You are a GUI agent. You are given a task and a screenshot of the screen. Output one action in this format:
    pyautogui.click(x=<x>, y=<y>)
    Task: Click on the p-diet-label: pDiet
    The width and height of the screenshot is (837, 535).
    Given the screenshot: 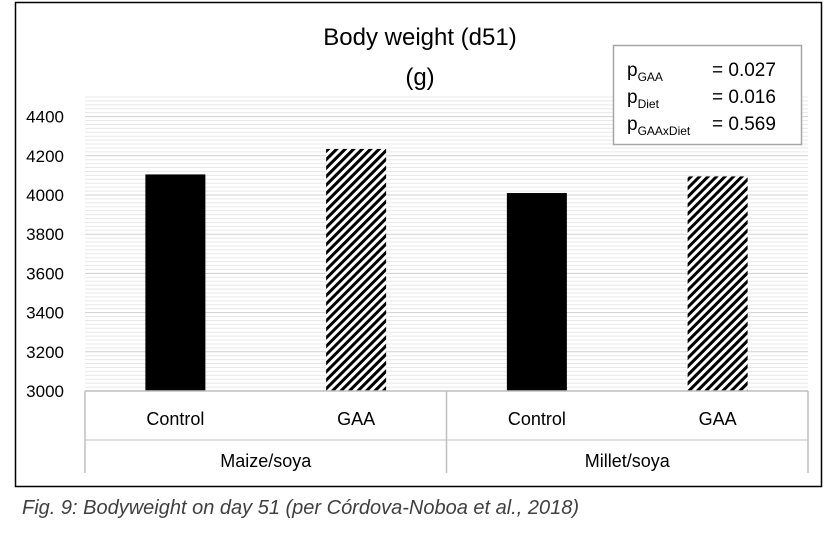 What is the action you would take?
    pyautogui.click(x=643, y=99)
    